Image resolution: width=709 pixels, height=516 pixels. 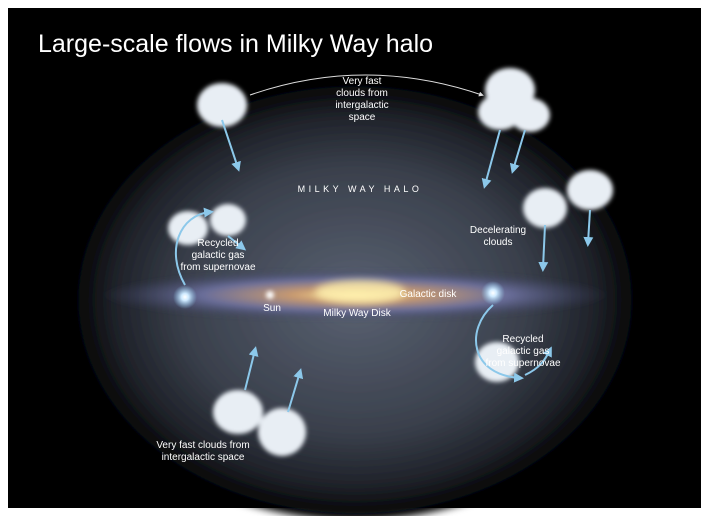 I want to click on sun, so click(x=270, y=295).